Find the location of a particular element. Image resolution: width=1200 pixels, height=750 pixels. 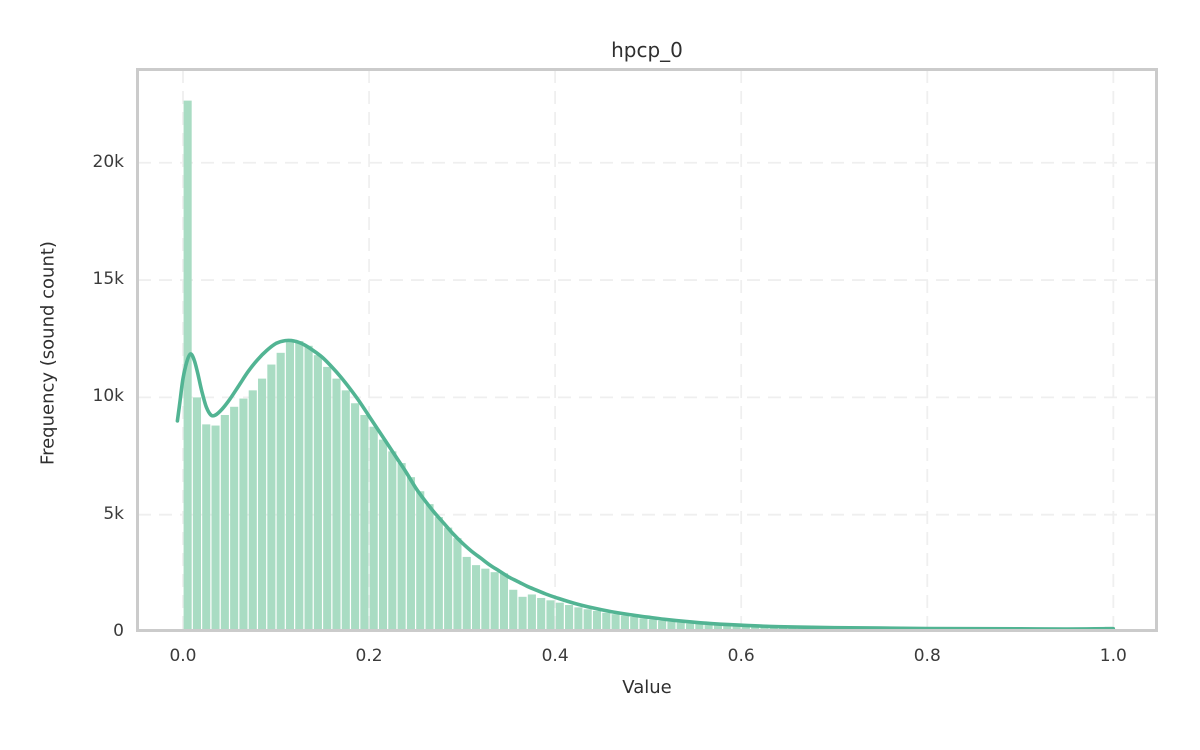

y-tick-label: 15k is located at coordinates (108, 279).